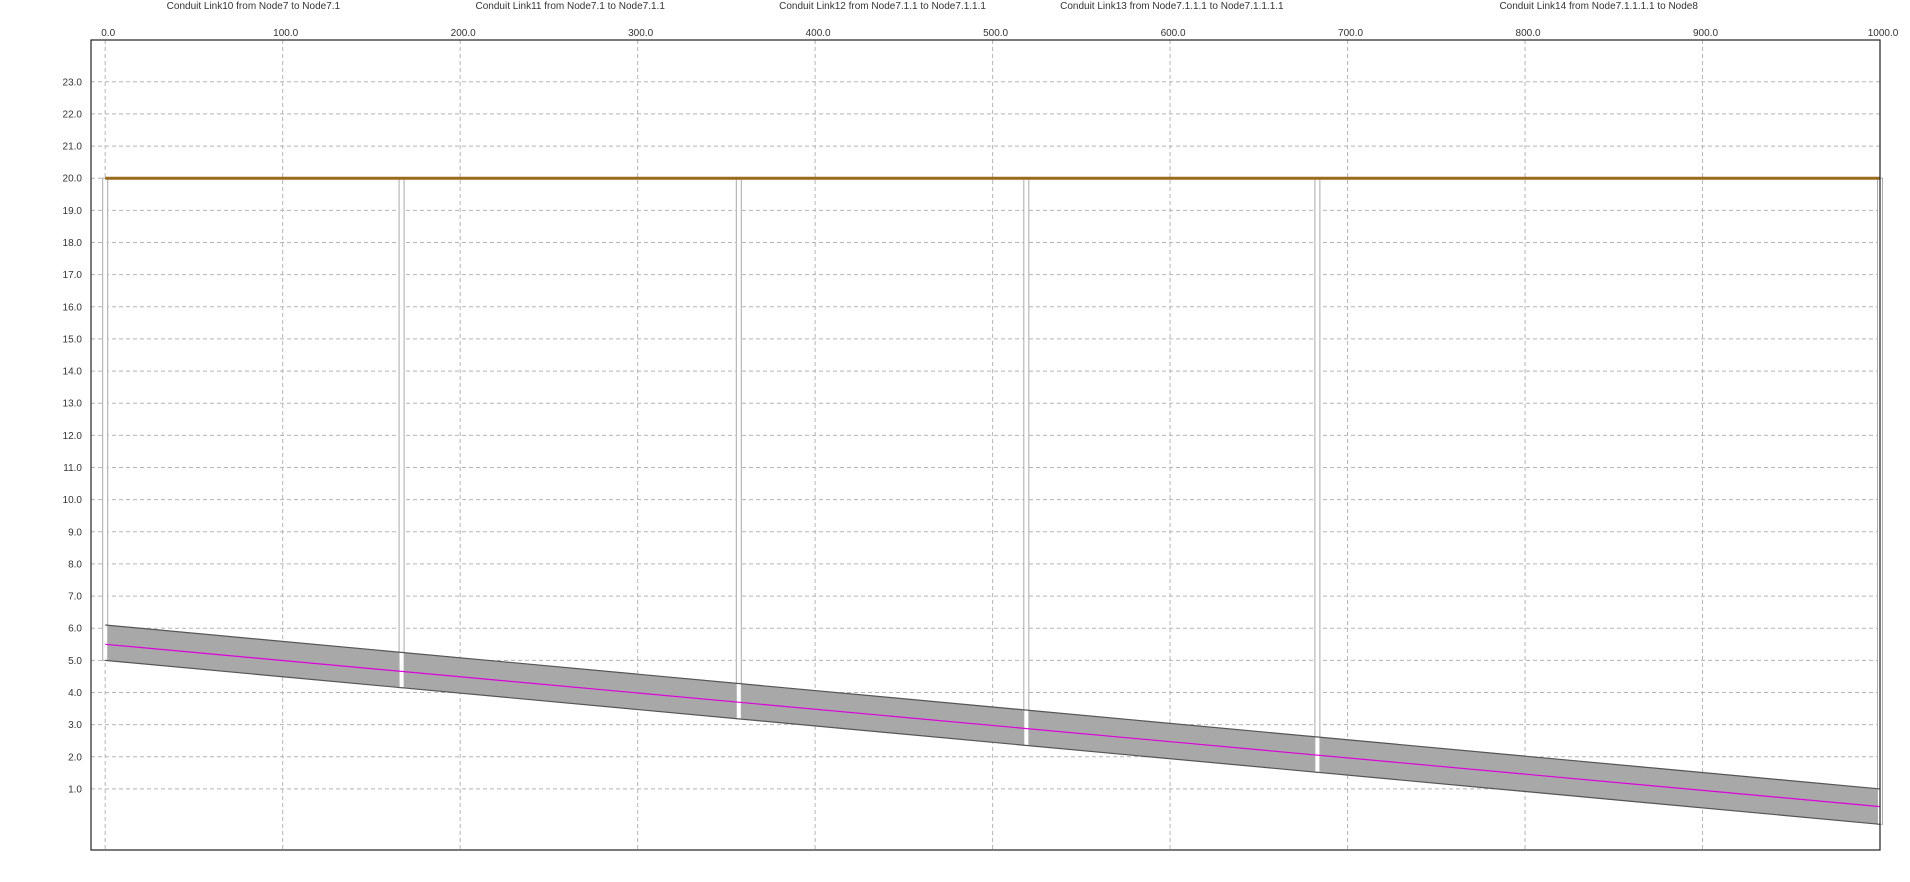 This screenshot has width=1910, height=882. I want to click on y-tick-label: 18.0, so click(73, 243).